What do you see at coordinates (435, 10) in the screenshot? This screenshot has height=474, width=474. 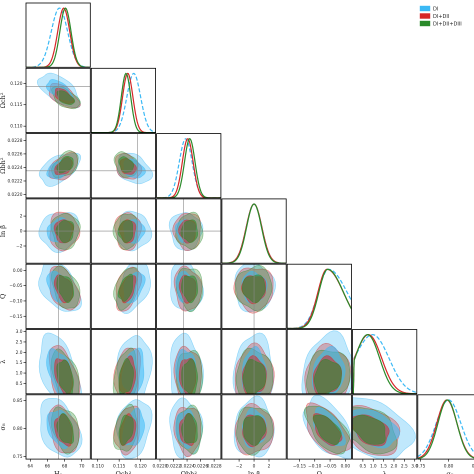 I see `legend-label-DI: DI` at bounding box center [435, 10].